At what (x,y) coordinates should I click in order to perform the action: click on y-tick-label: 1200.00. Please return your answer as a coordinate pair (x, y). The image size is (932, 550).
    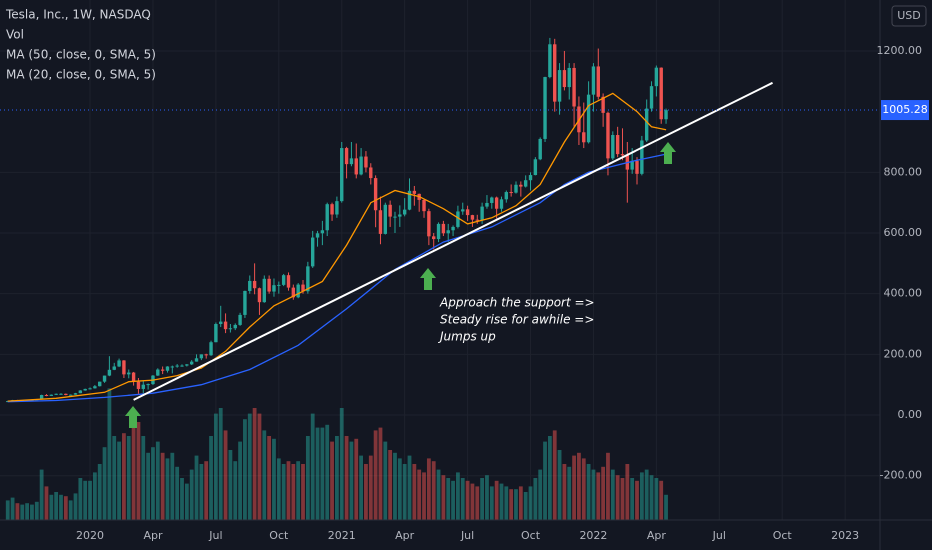
    Looking at the image, I should click on (900, 50).